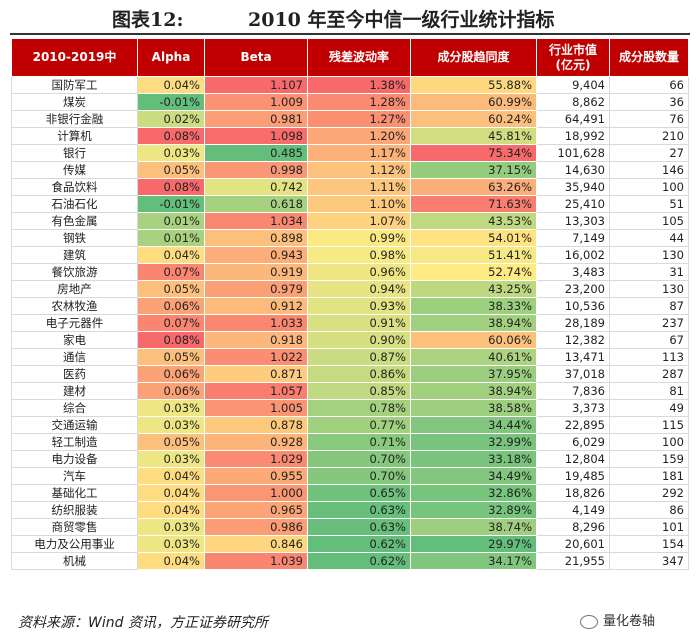  Describe the element at coordinates (473, 408) in the screenshot. I see `convergence-cell: 38.58%` at that location.